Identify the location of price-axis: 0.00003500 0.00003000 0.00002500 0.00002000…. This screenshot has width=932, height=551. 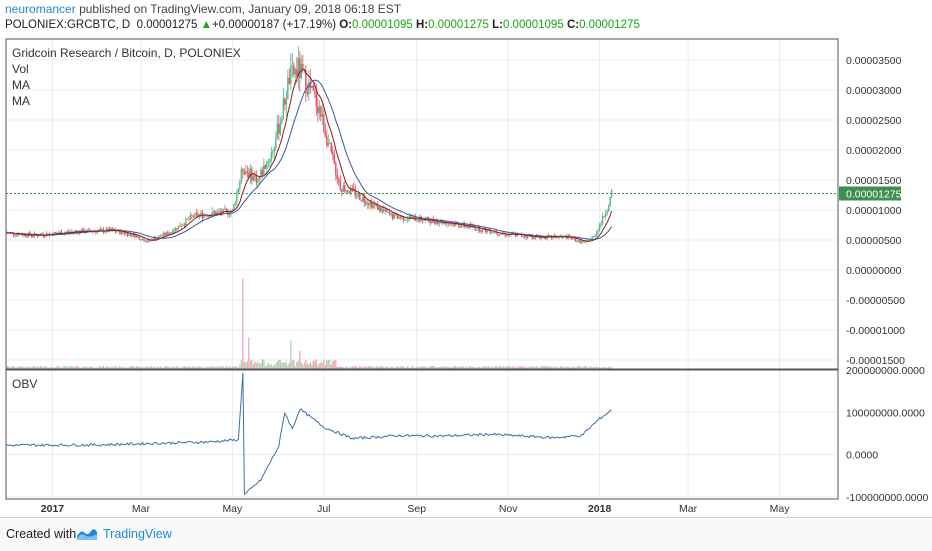
(875, 211).